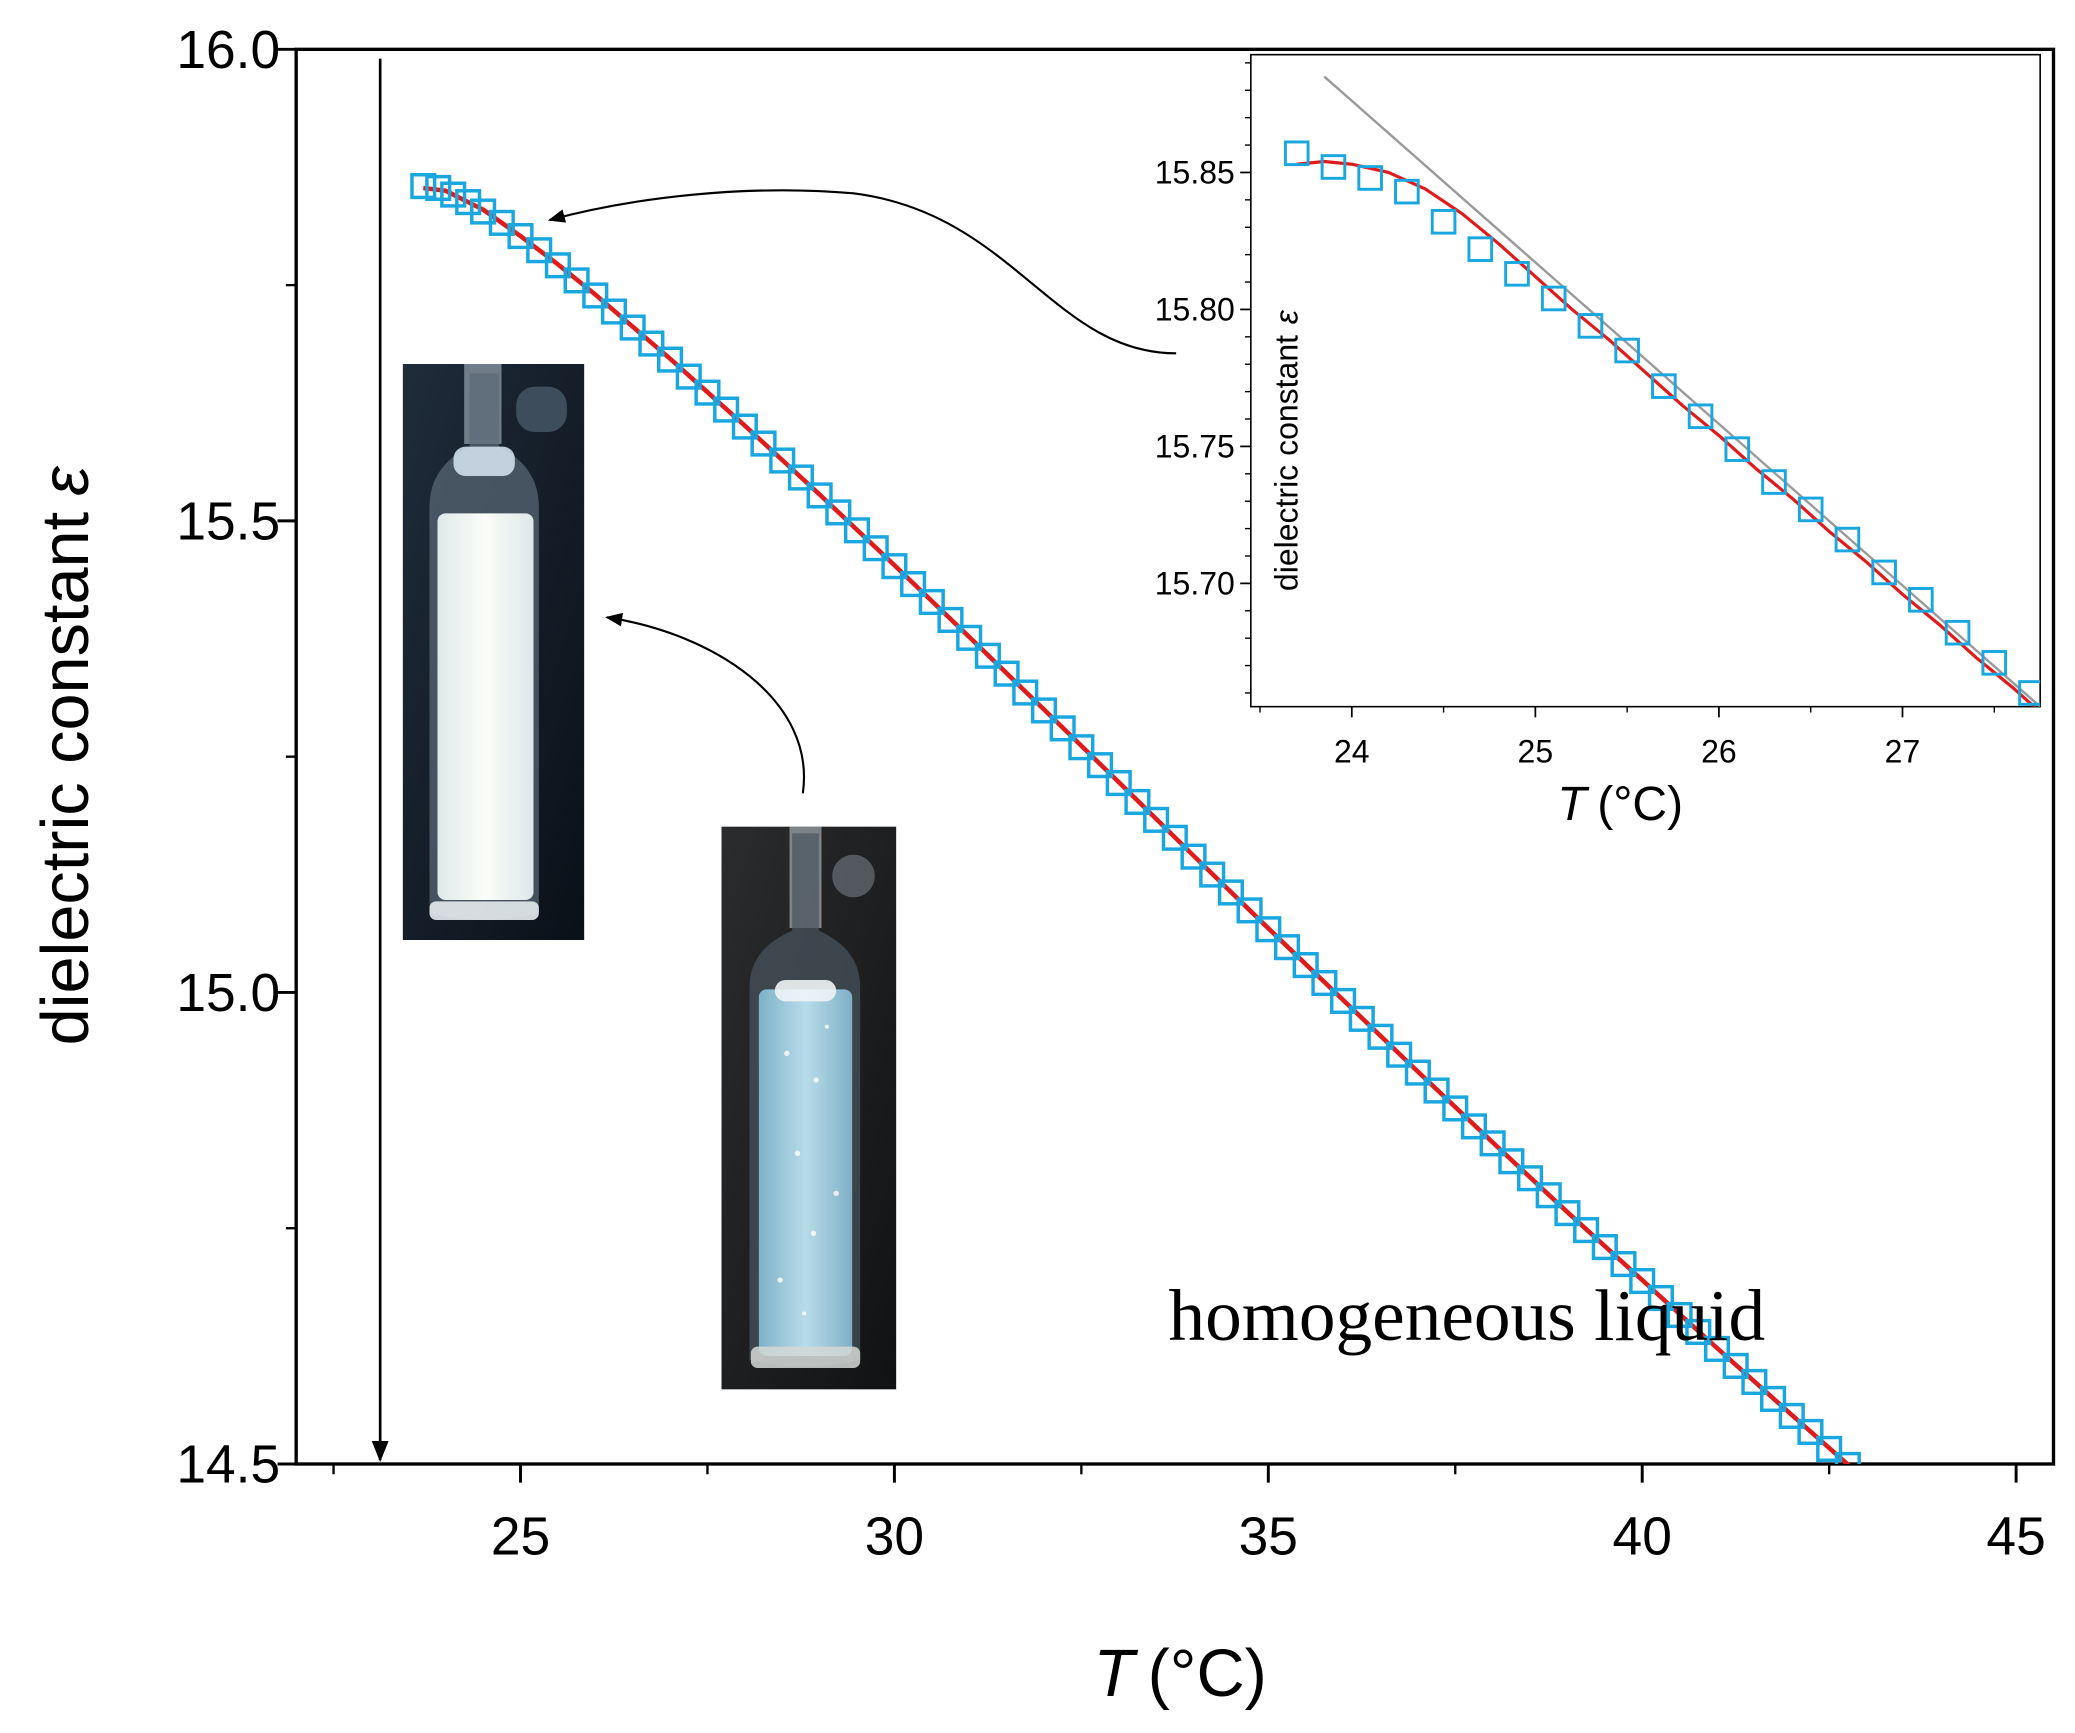 This screenshot has width=2075, height=1733. I want to click on annotation-homogeneous-liquid: homogeneous liquid, so click(1466, 1315).